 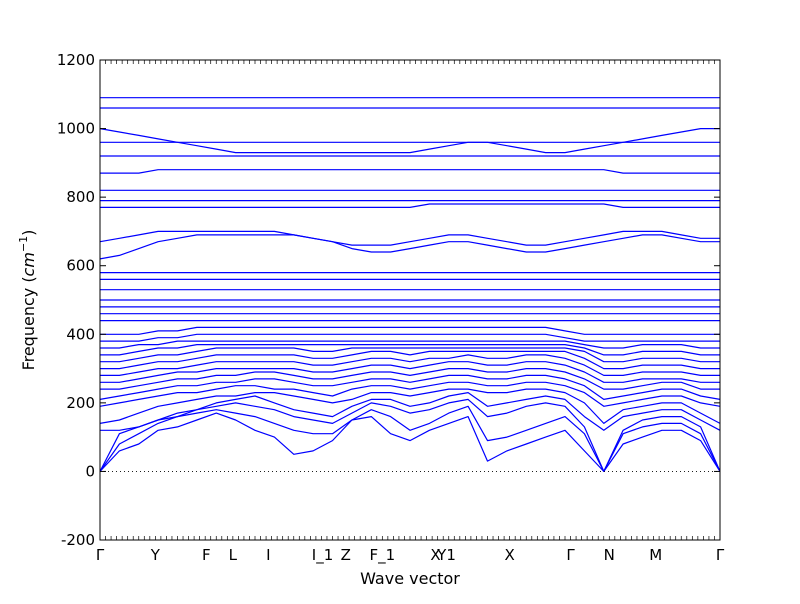 What do you see at coordinates (80, 403) in the screenshot?
I see `y-tick-label: 200` at bounding box center [80, 403].